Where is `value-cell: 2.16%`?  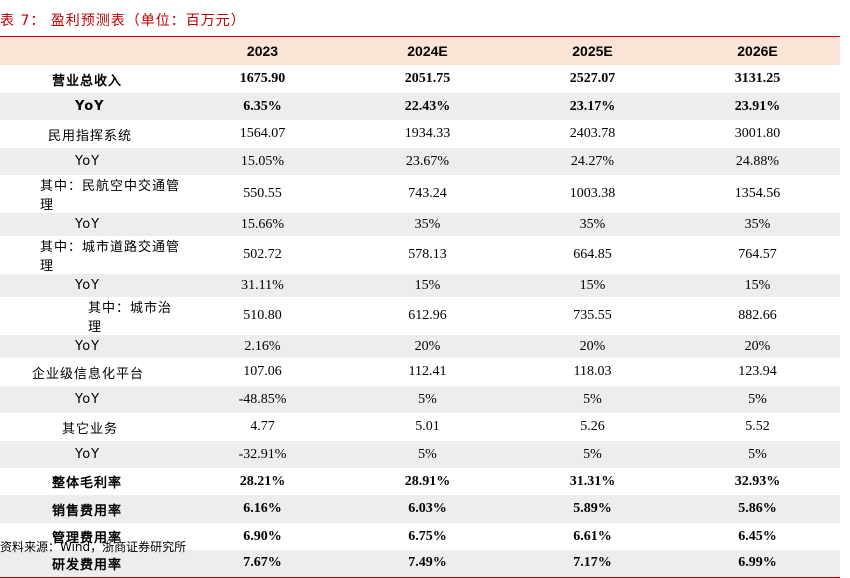
value-cell: 2.16% is located at coordinates (262, 346).